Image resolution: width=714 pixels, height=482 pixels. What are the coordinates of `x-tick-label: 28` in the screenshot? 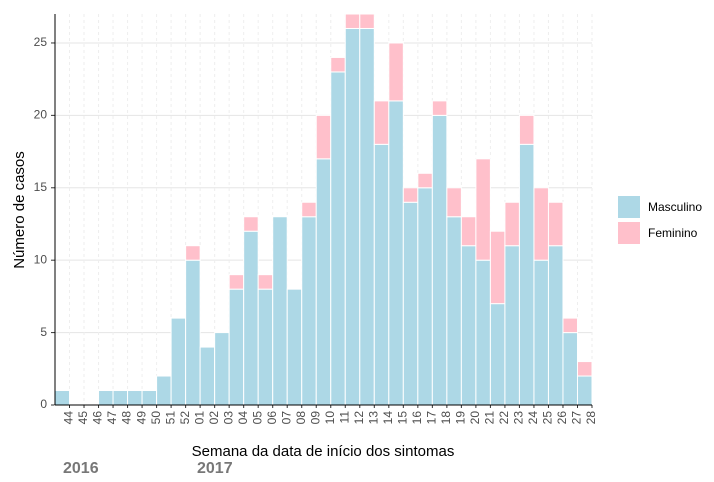 It's located at (591, 418).